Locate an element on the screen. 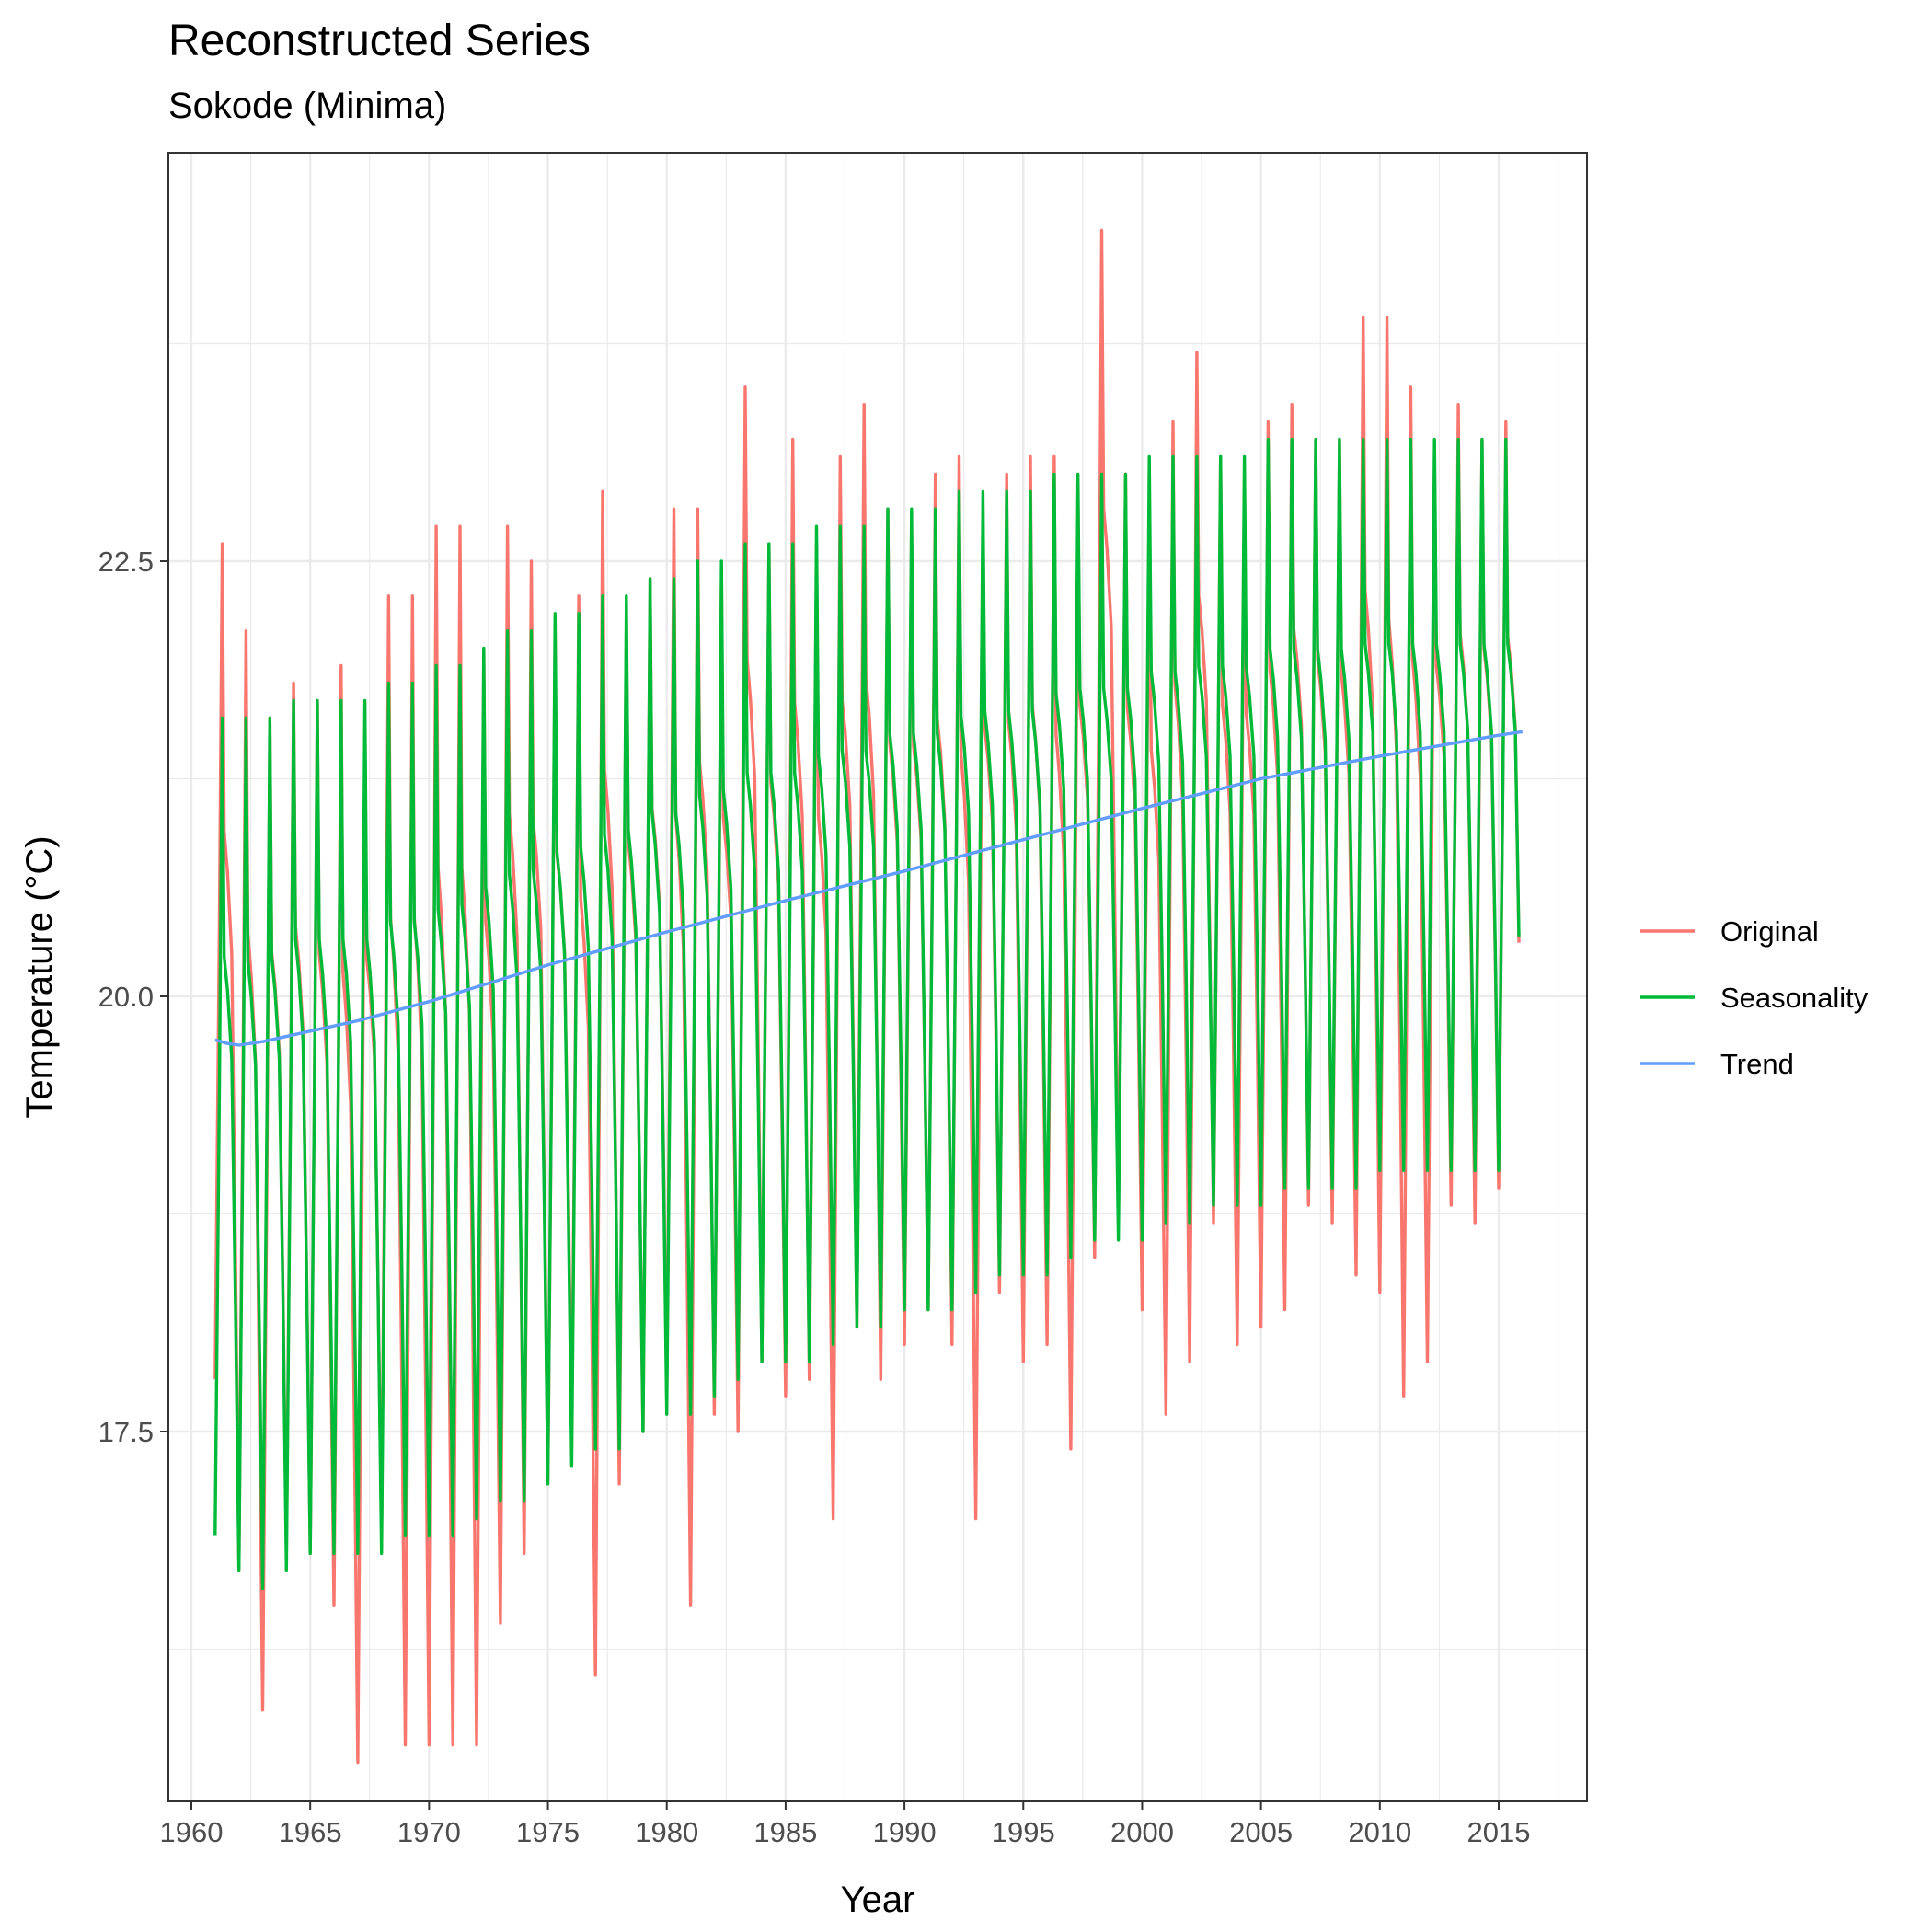  y-tick-label: 20.0 is located at coordinates (126, 997).